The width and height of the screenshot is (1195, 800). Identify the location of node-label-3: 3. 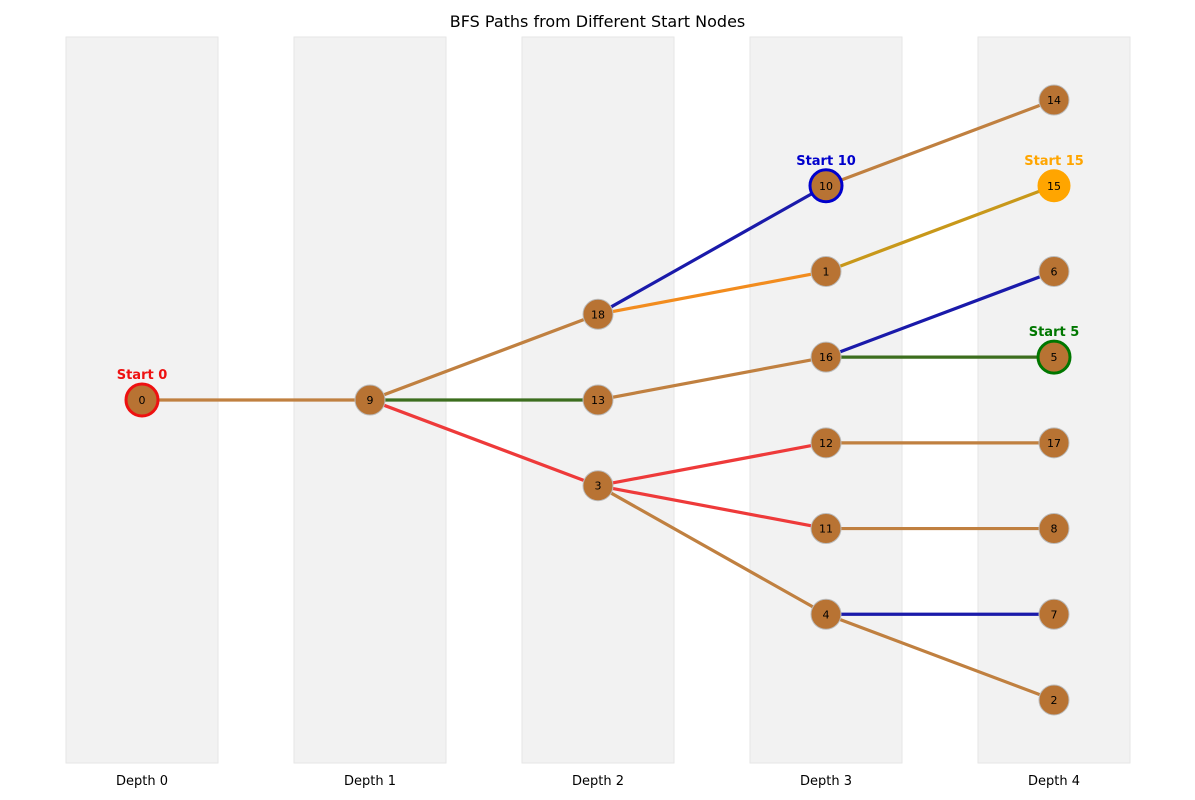
(598, 486).